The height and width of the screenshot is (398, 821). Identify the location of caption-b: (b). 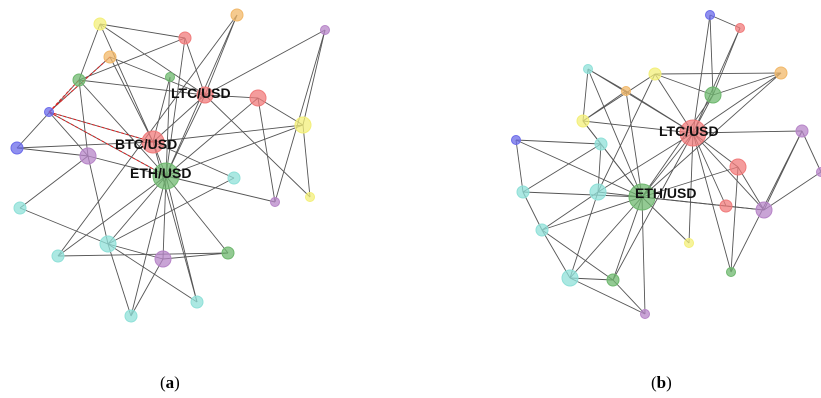
(661, 382).